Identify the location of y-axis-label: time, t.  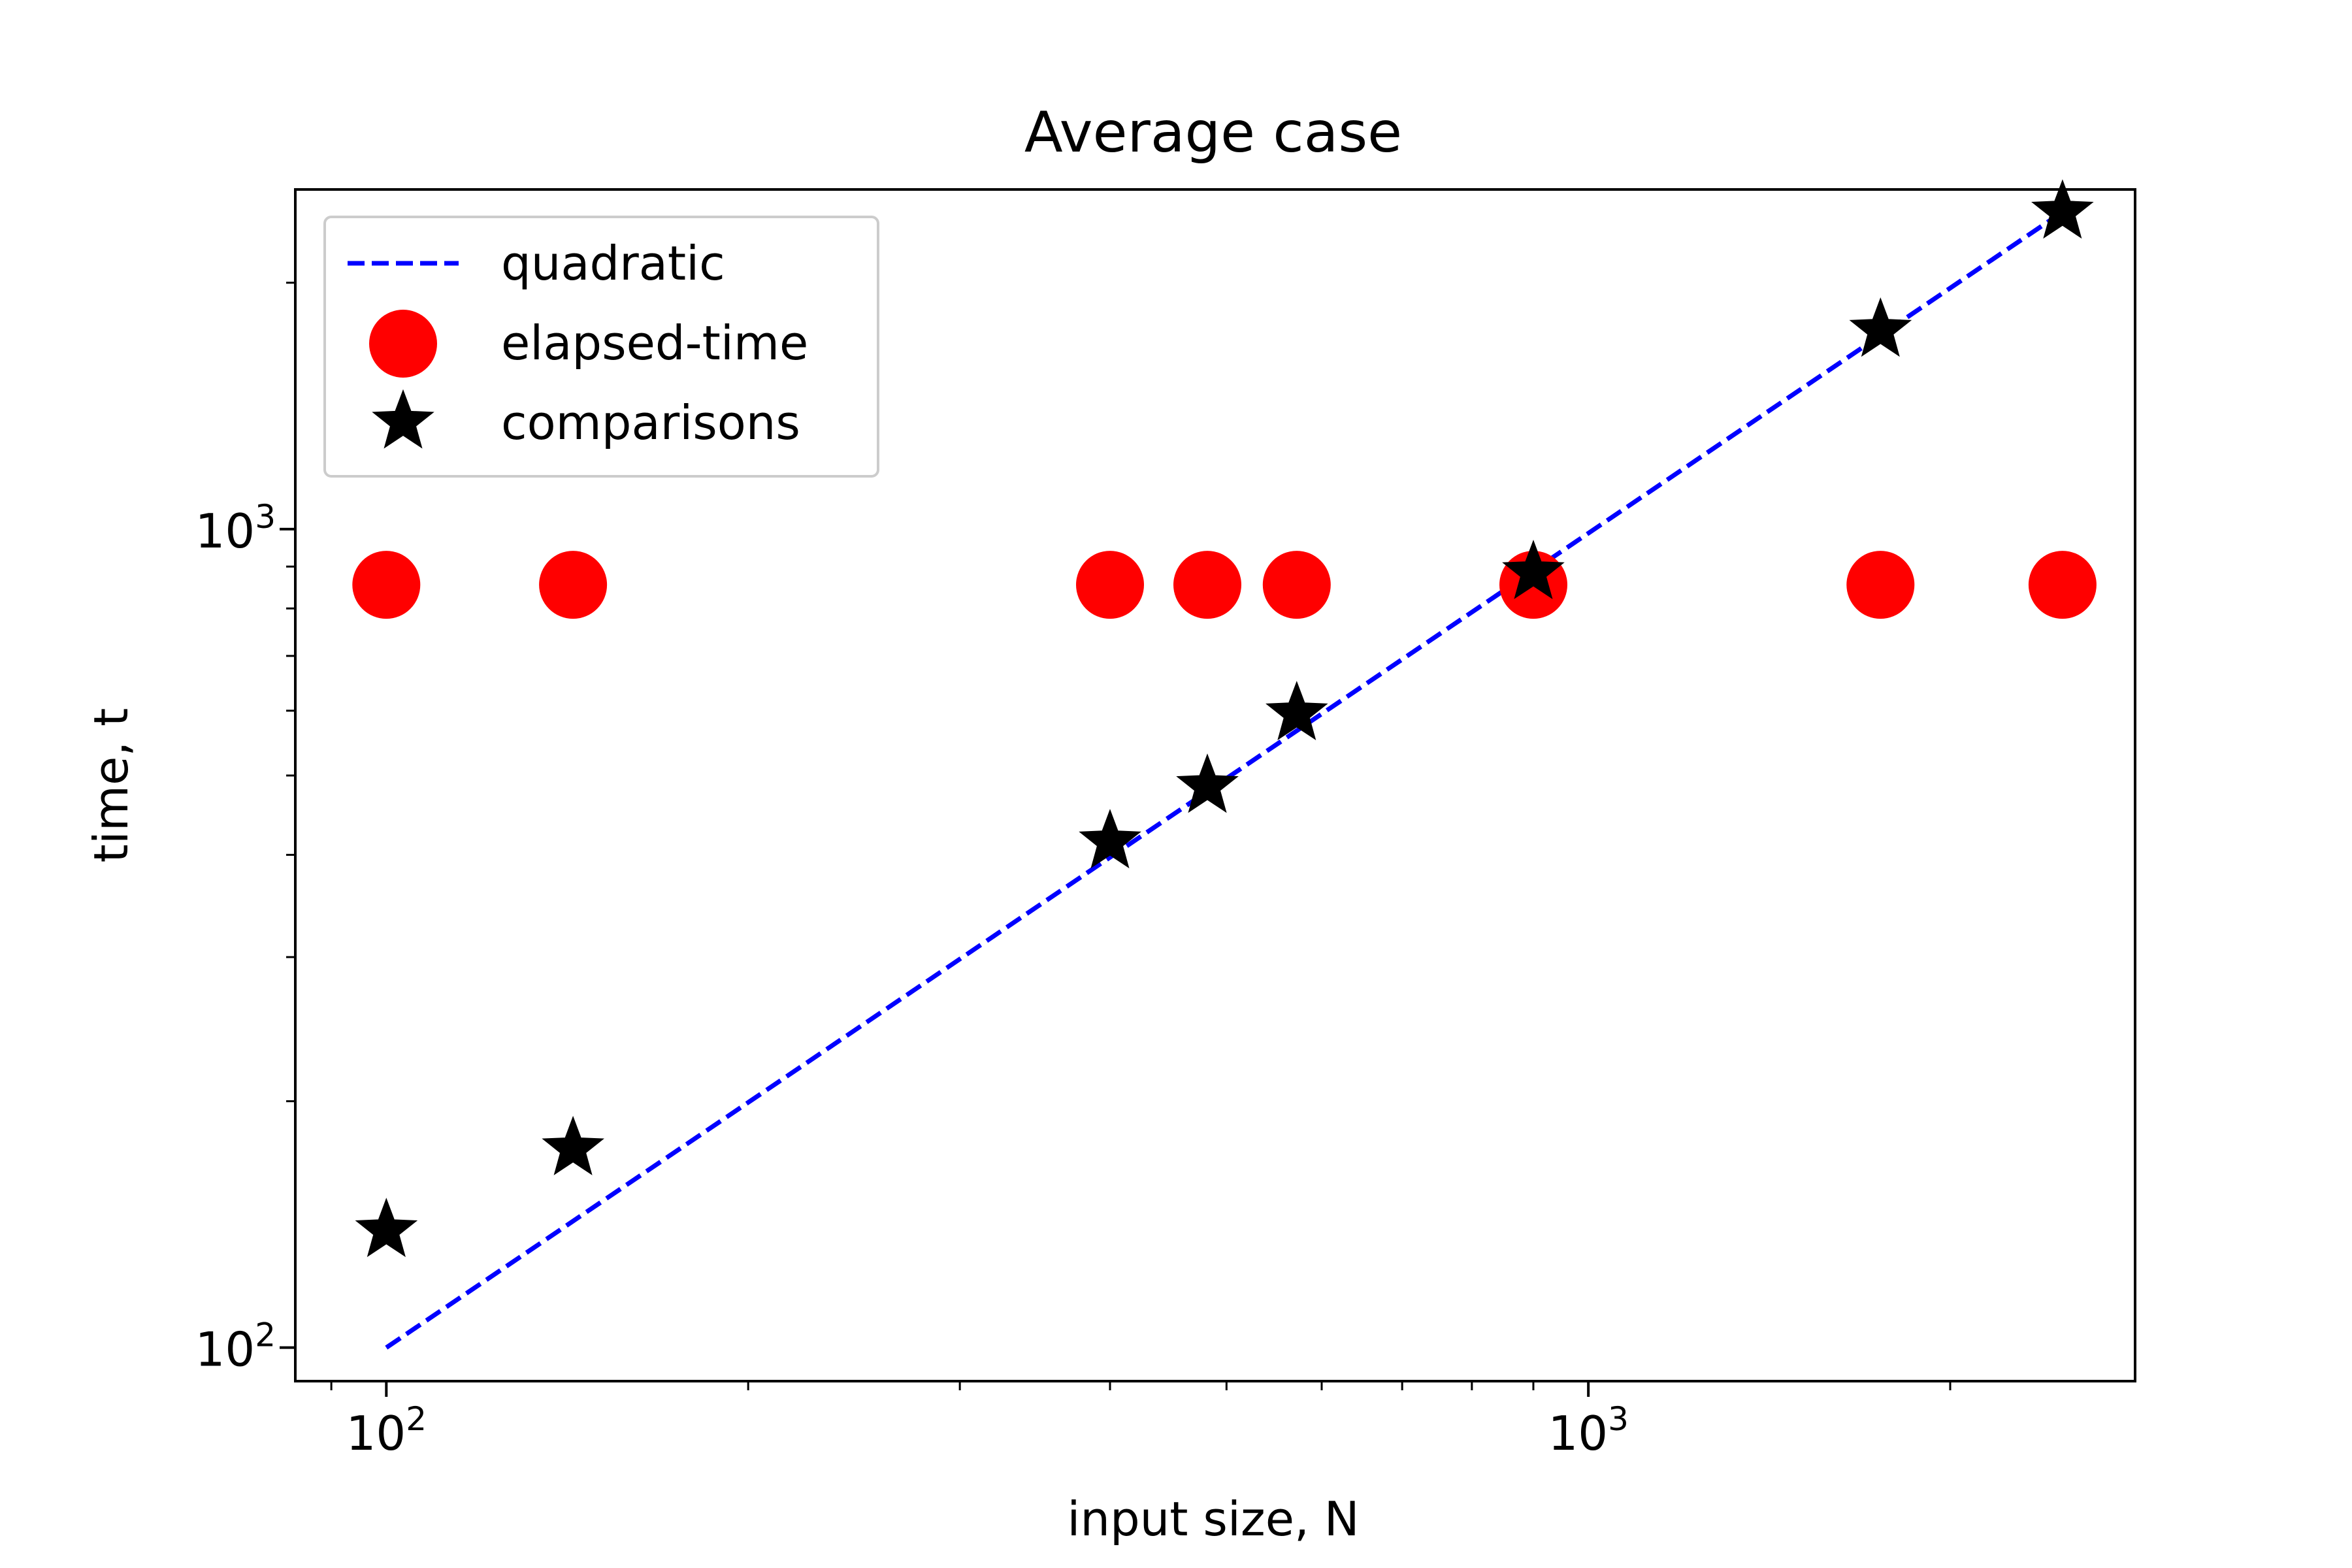
(111, 785).